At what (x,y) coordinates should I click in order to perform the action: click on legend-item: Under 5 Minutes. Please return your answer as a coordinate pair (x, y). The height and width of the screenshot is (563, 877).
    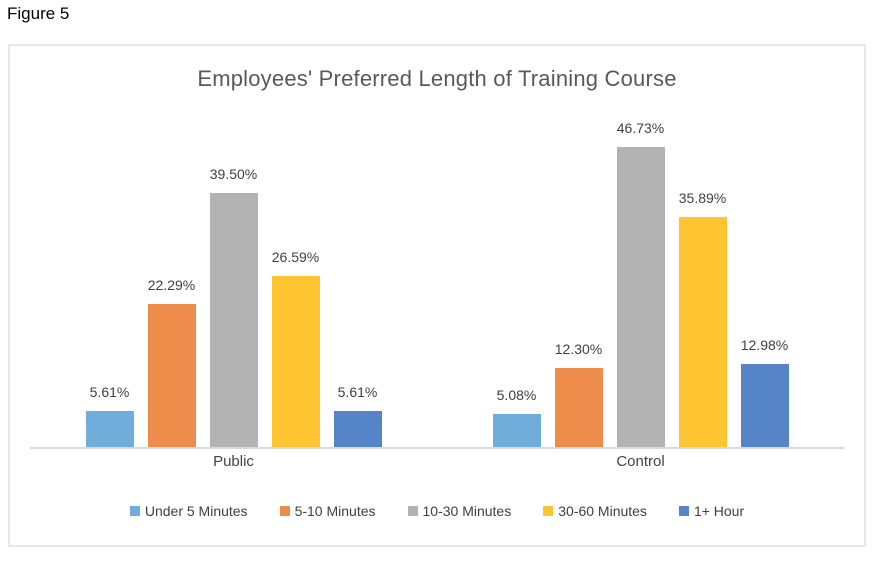
    Looking at the image, I should click on (188, 511).